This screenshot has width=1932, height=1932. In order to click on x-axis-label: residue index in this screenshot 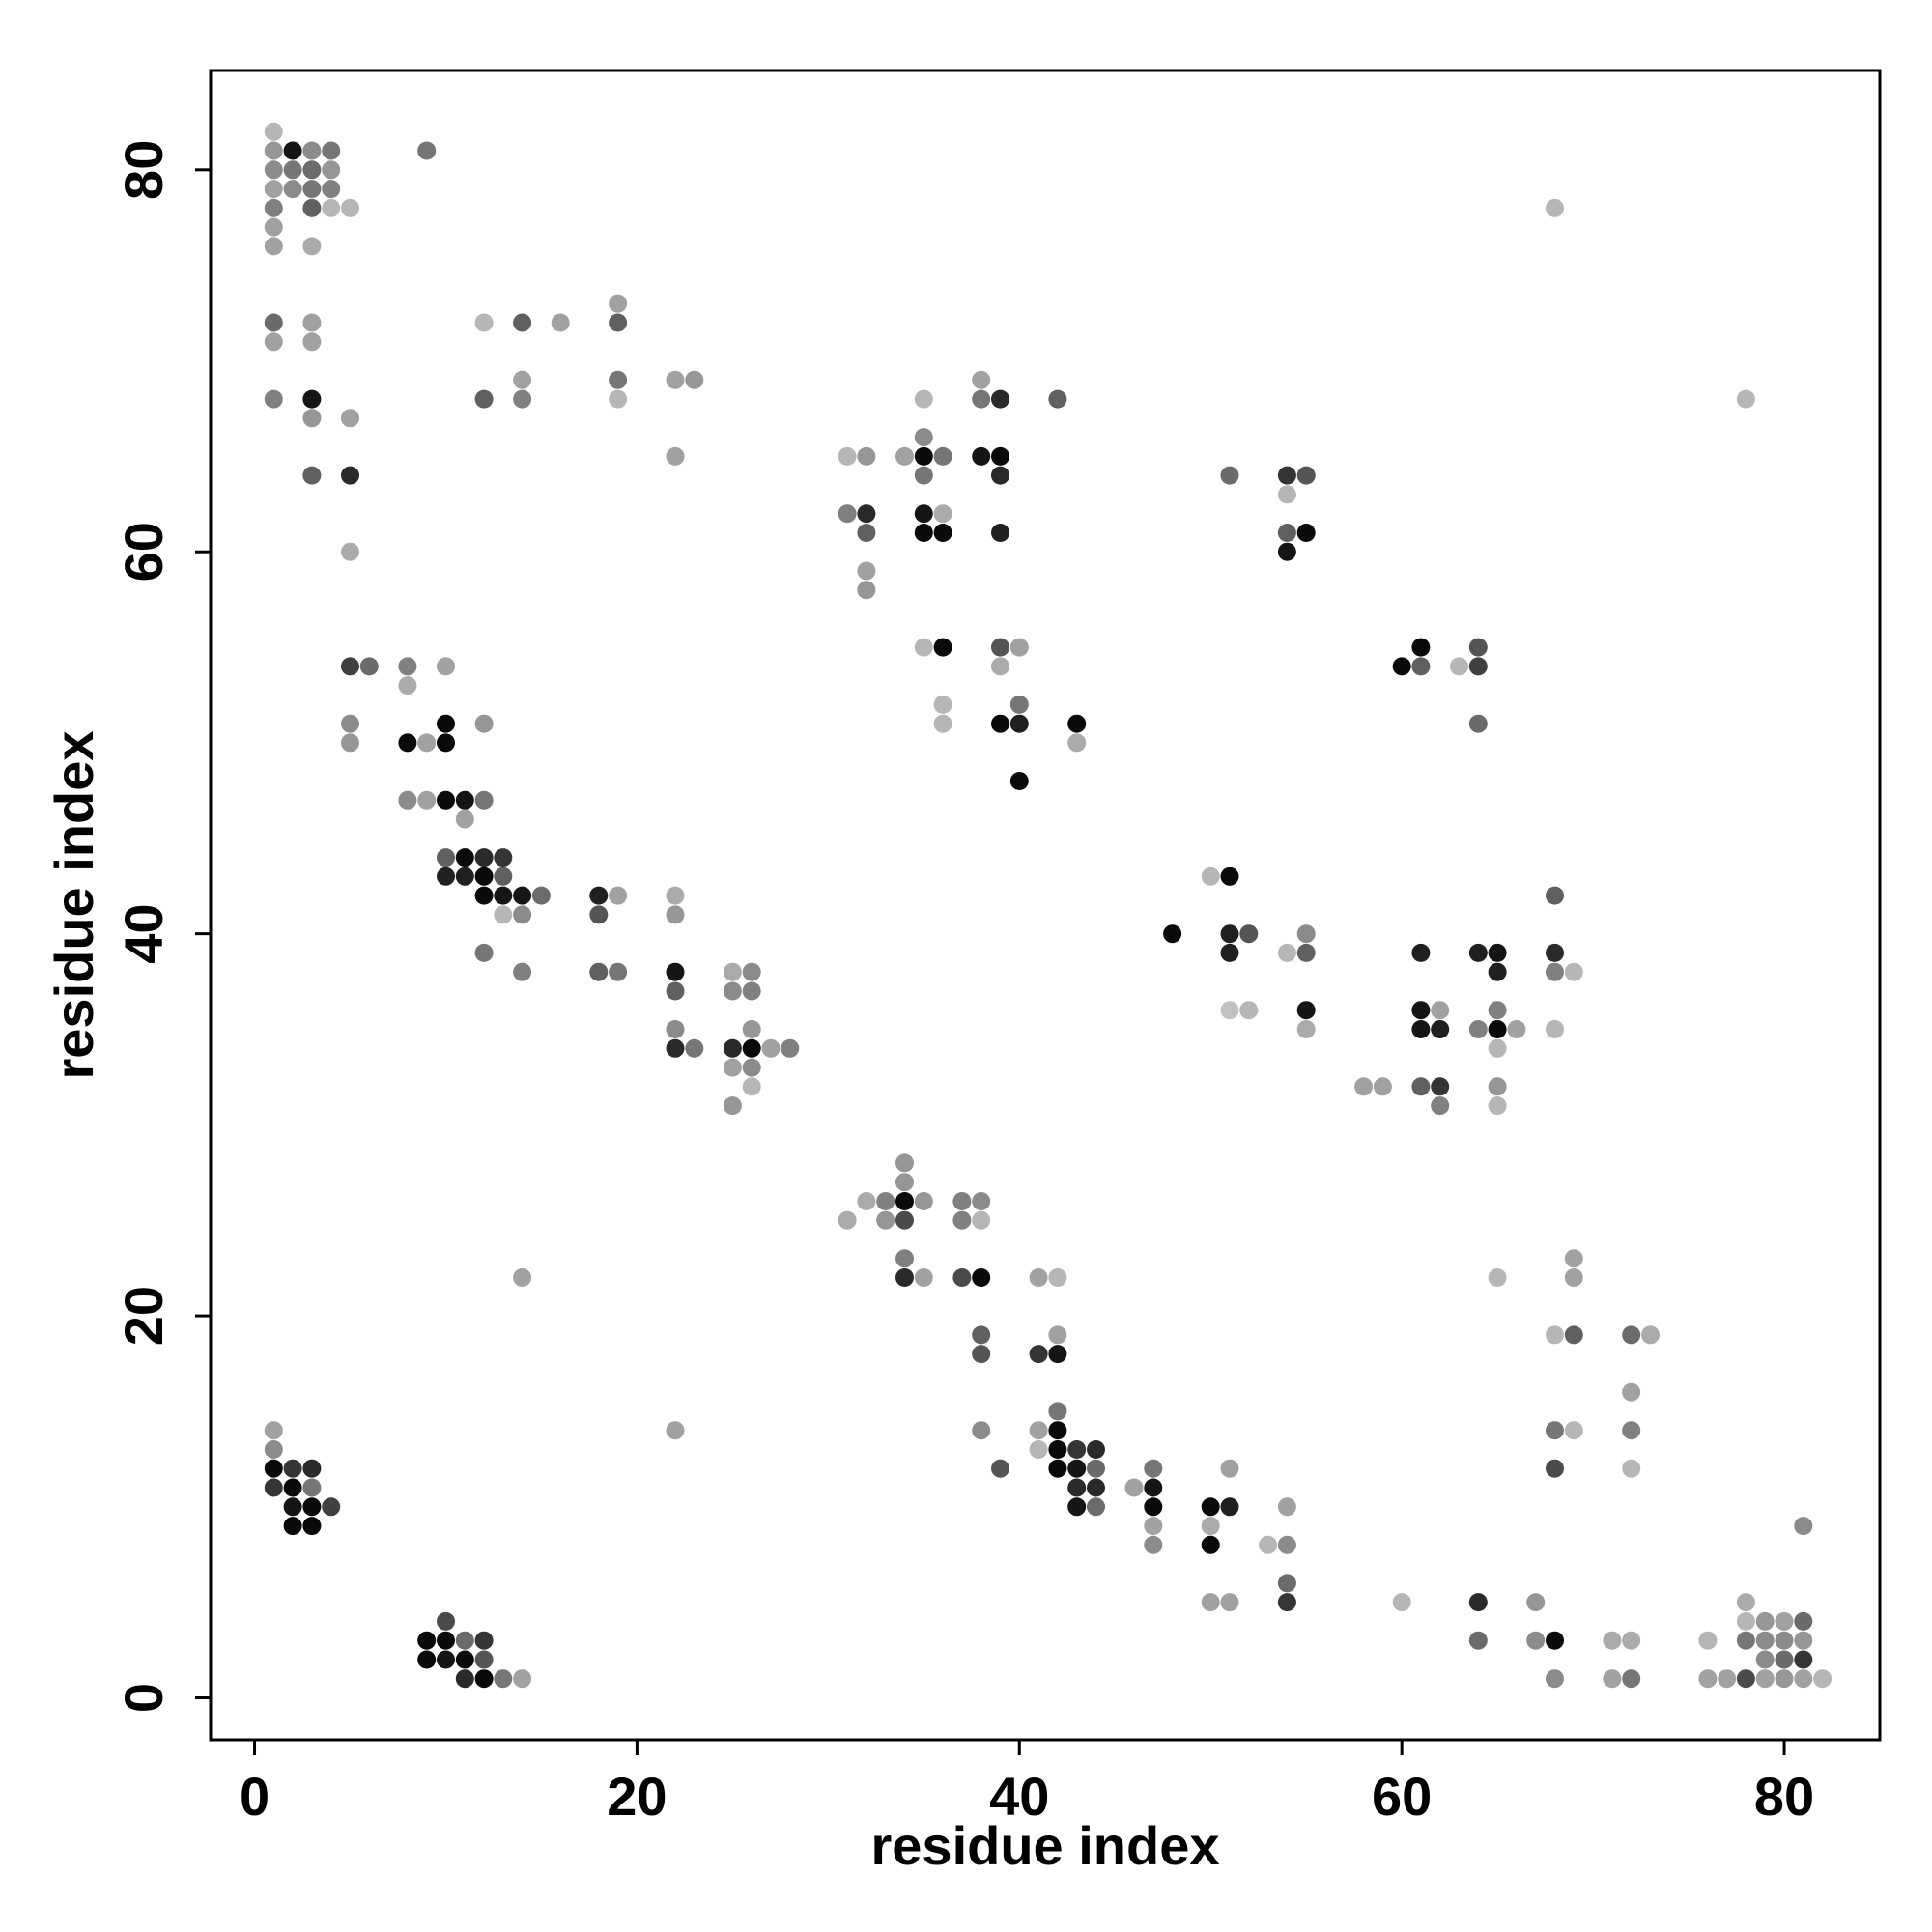, I will do `click(1044, 1845)`.